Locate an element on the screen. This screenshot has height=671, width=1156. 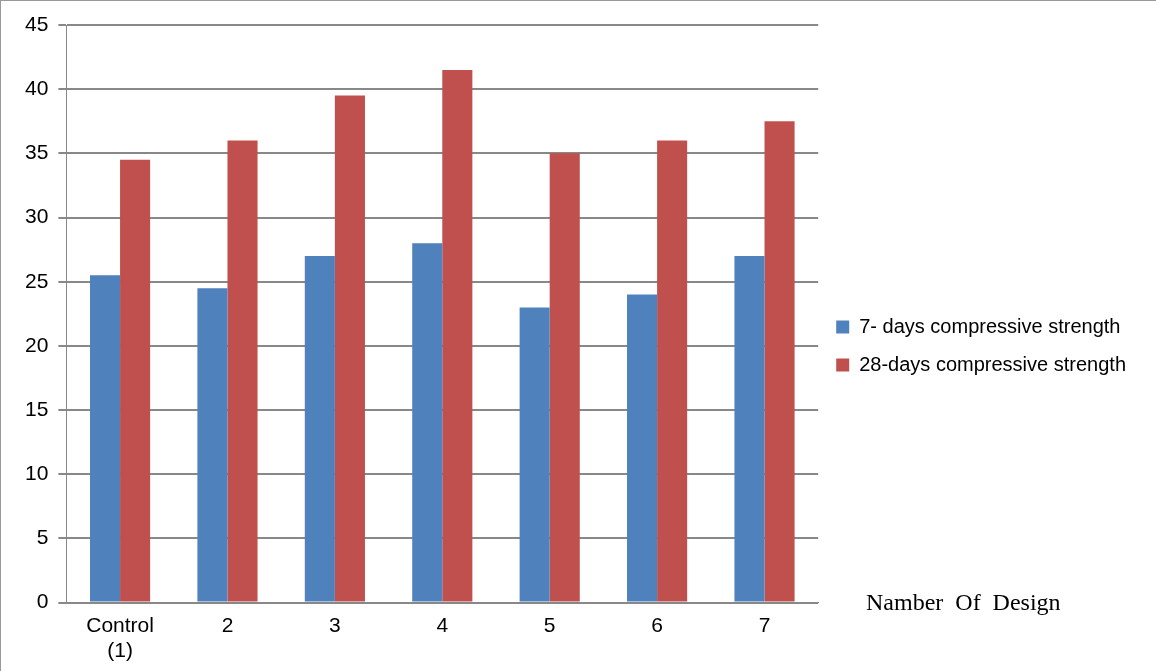
y-tick-label: 40 is located at coordinates (37, 87).